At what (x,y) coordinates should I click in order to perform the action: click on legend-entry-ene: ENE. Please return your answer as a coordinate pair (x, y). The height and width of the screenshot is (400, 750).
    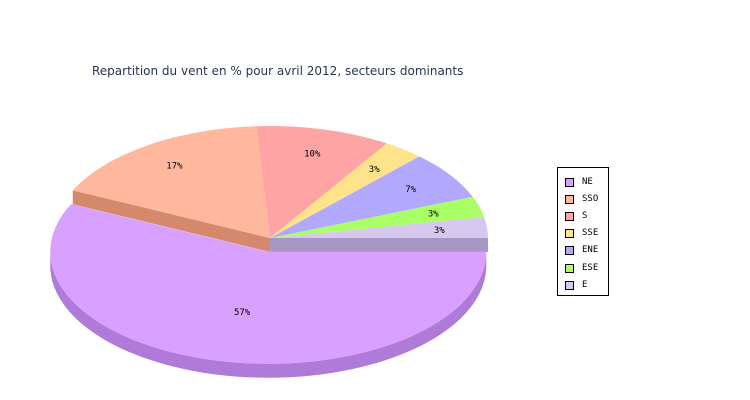
    Looking at the image, I should click on (583, 250).